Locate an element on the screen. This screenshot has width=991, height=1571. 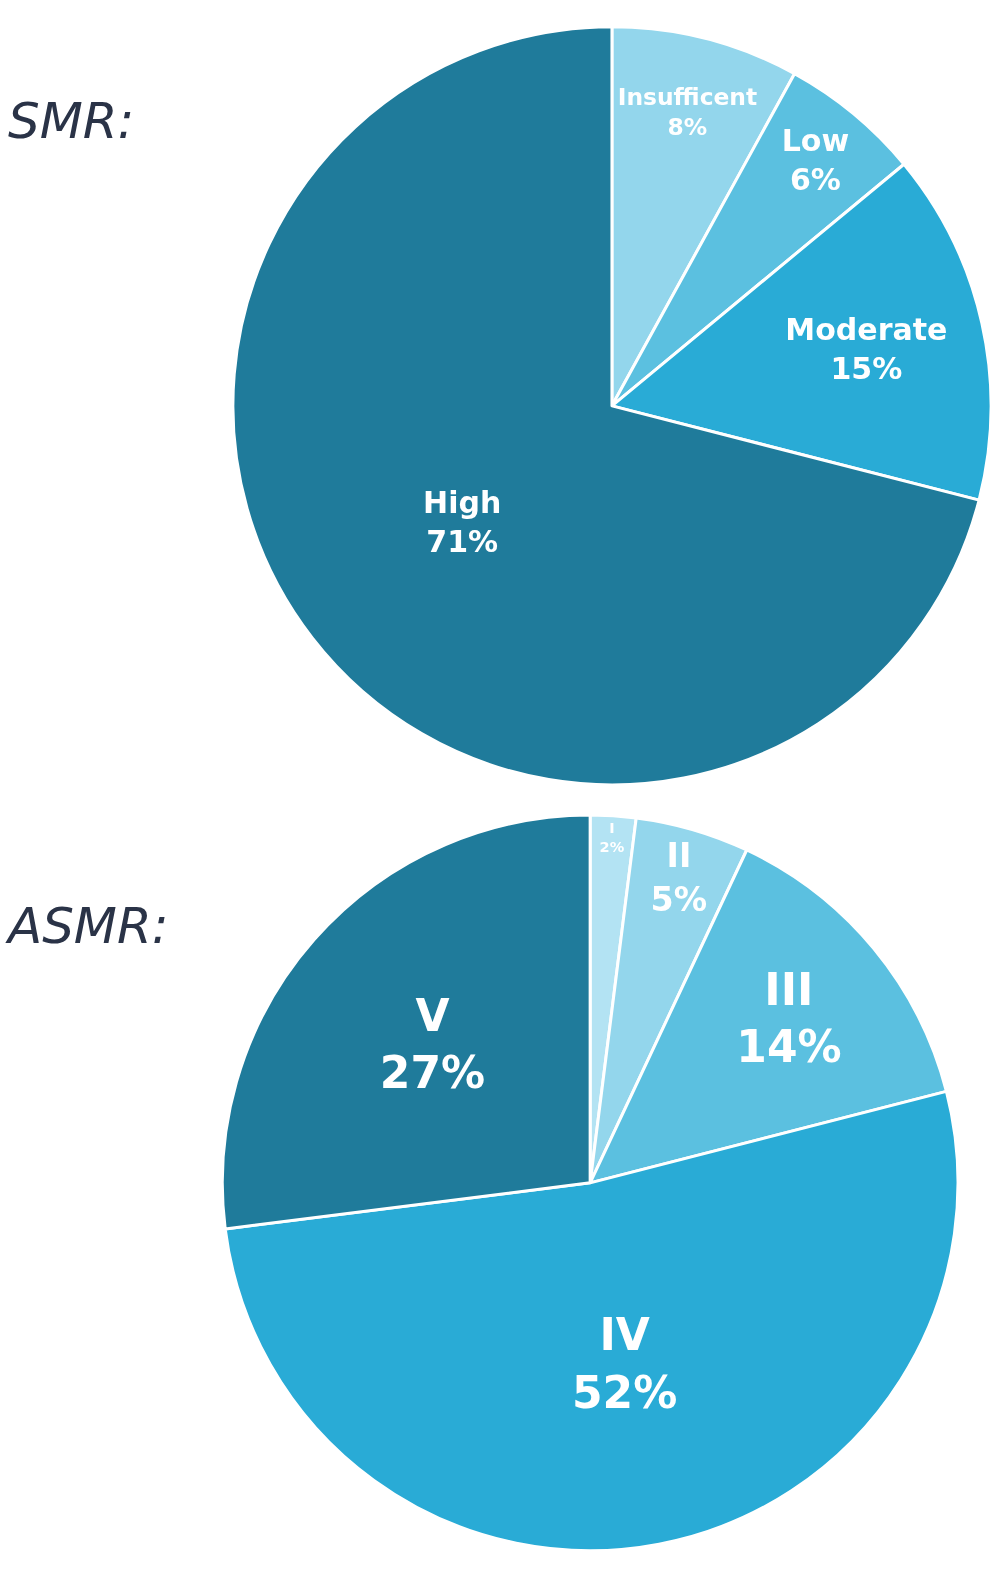
slice-label: II is located at coordinates (679, 856).